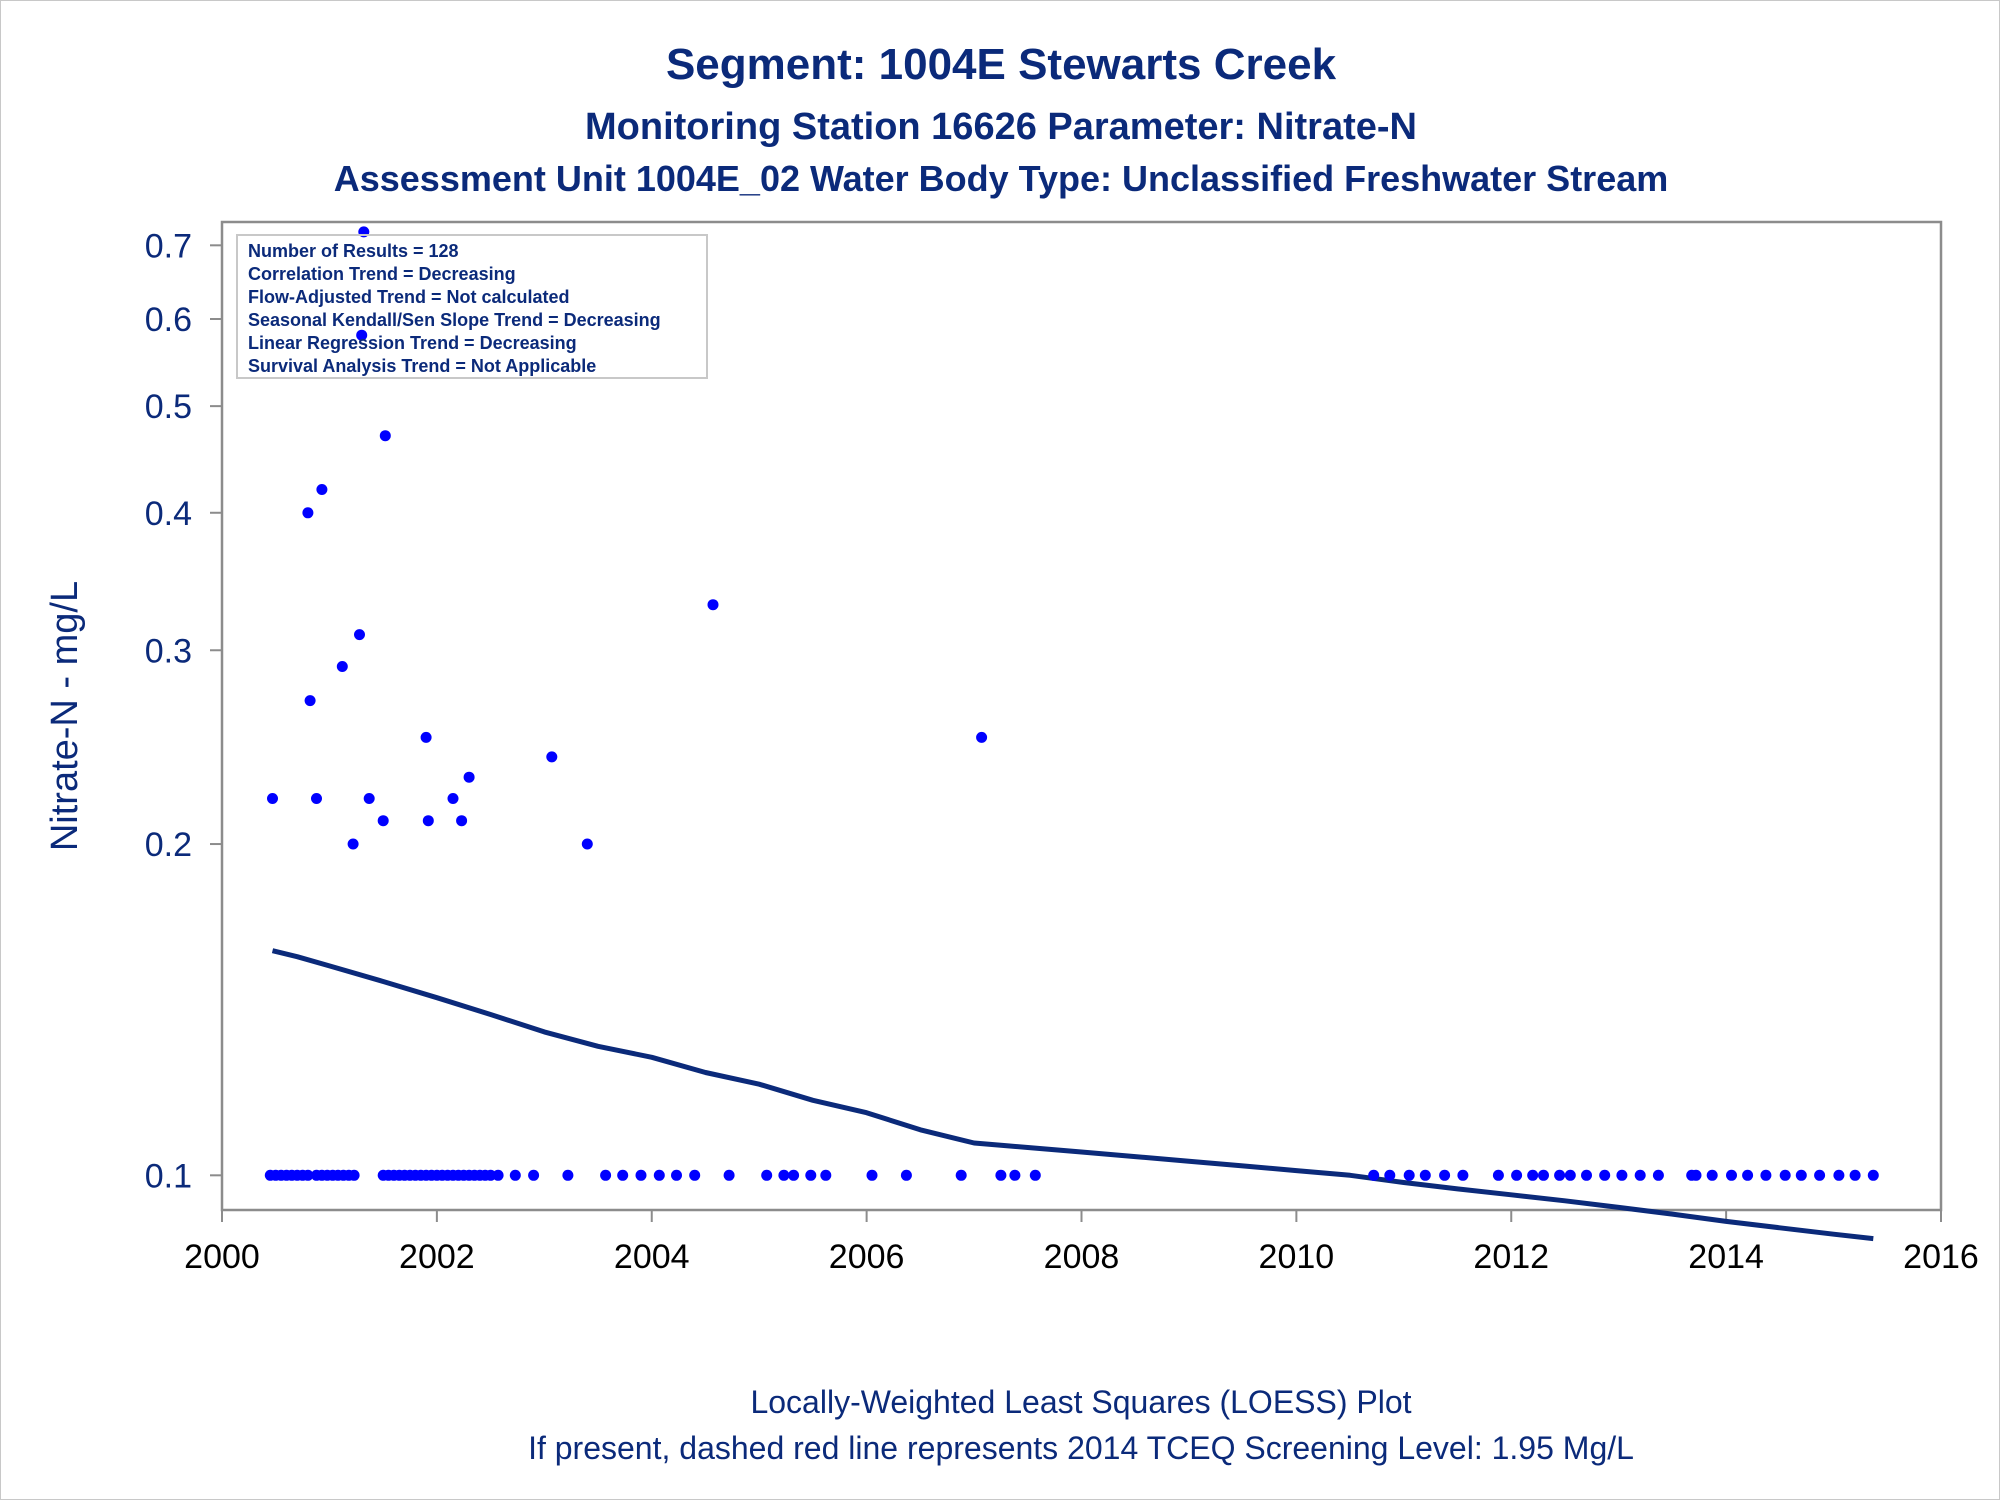  I want to click on y-tick-label: 0.6, so click(168, 320).